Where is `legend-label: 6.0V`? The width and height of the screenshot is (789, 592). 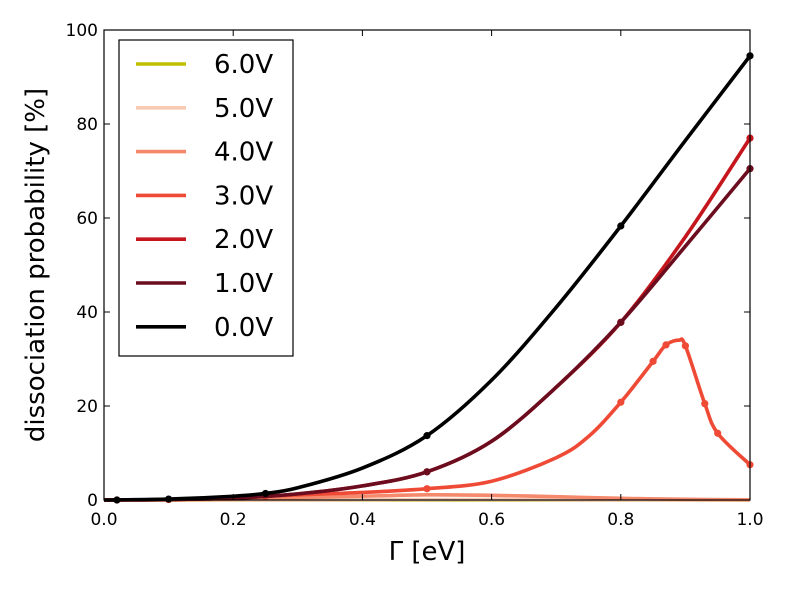 legend-label: 6.0V is located at coordinates (243, 65).